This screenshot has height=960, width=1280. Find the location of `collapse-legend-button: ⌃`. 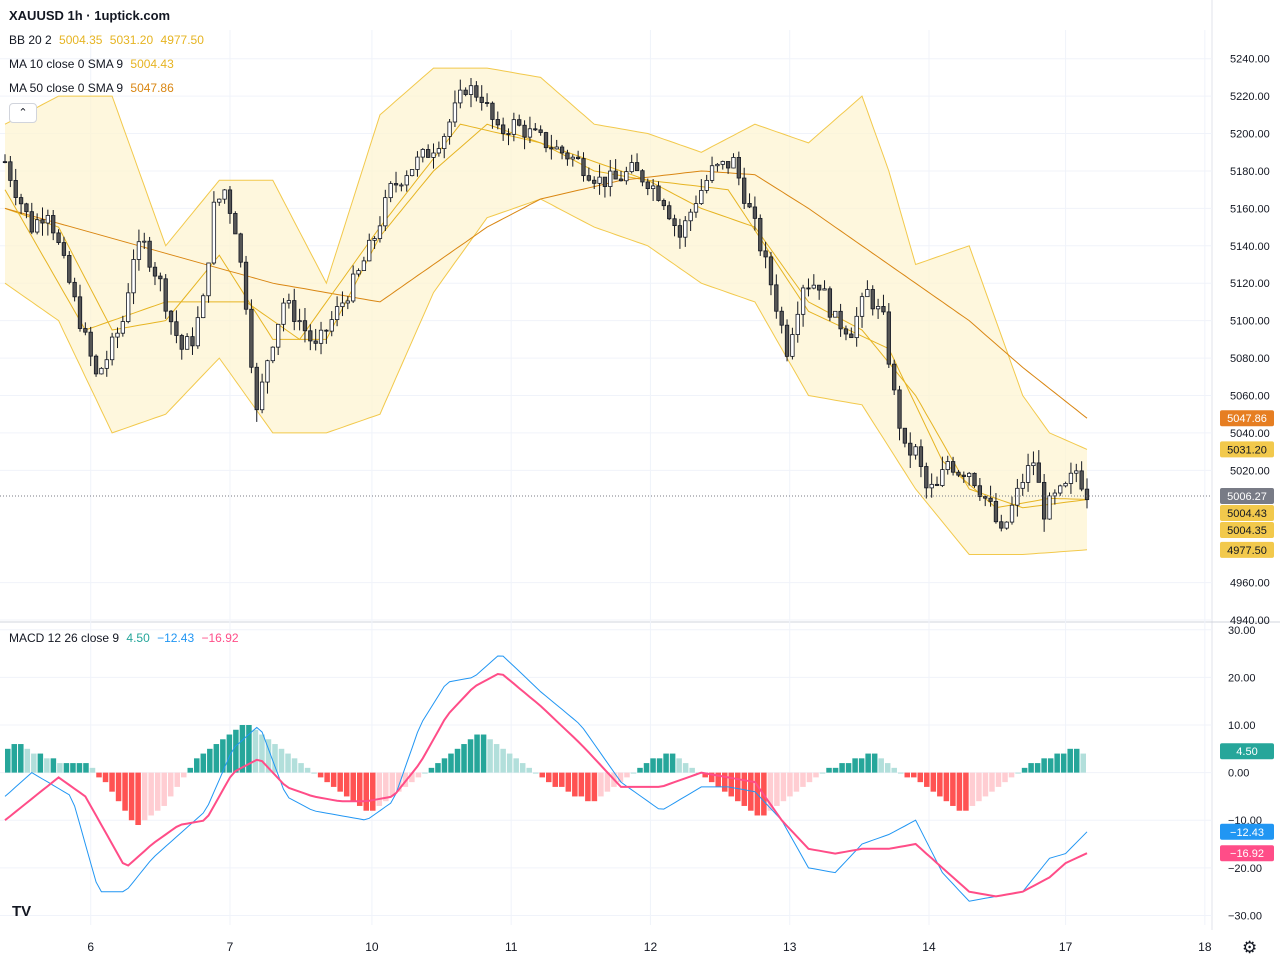

collapse-legend-button: ⌃ is located at coordinates (23, 113).